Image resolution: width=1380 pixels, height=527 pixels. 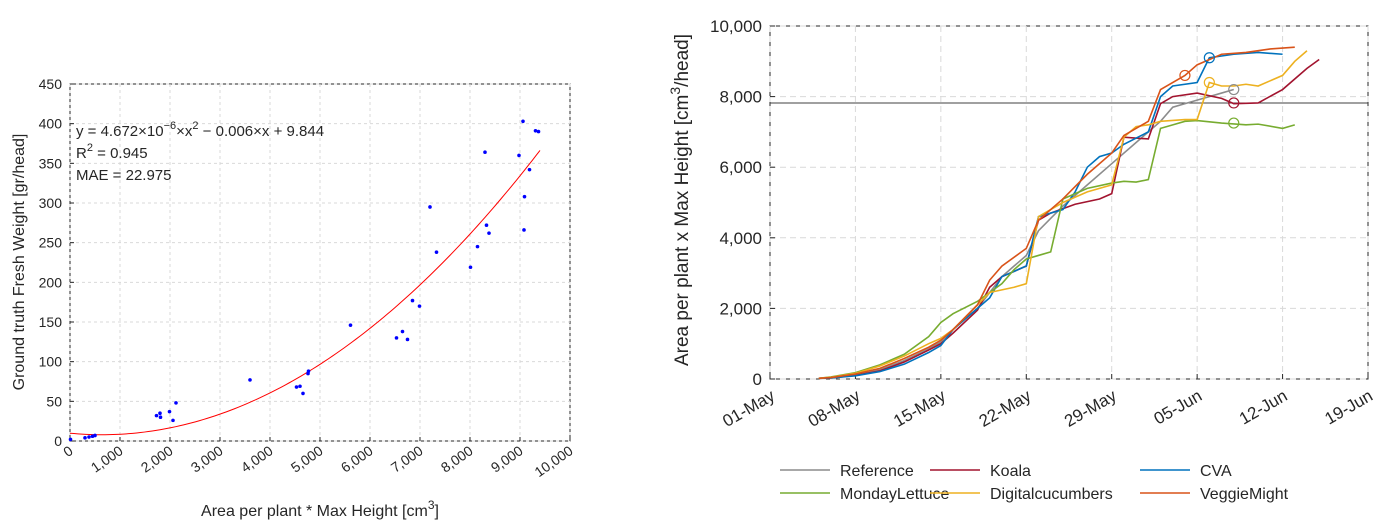 I want to click on line-y-tick-label: 0, so click(x=757, y=379).